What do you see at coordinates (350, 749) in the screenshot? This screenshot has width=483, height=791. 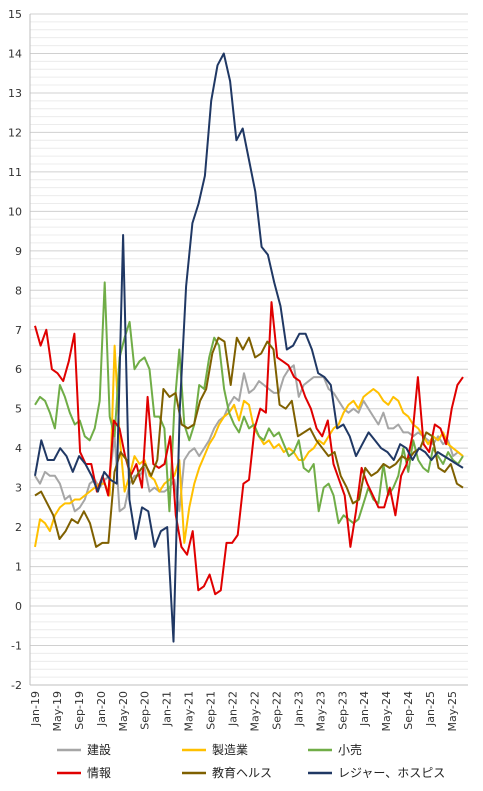 I see `legend-label: 小売` at bounding box center [350, 749].